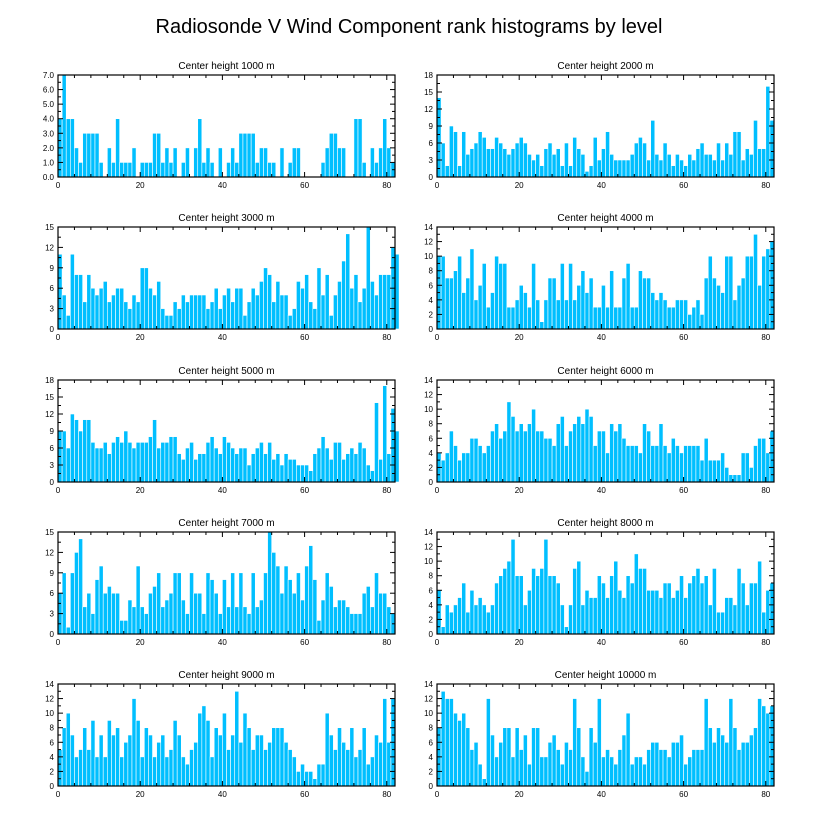 Image resolution: width=818 pixels, height=824 pixels. Describe the element at coordinates (605, 371) in the screenshot. I see `panel-title: Center height 6000 m` at that location.